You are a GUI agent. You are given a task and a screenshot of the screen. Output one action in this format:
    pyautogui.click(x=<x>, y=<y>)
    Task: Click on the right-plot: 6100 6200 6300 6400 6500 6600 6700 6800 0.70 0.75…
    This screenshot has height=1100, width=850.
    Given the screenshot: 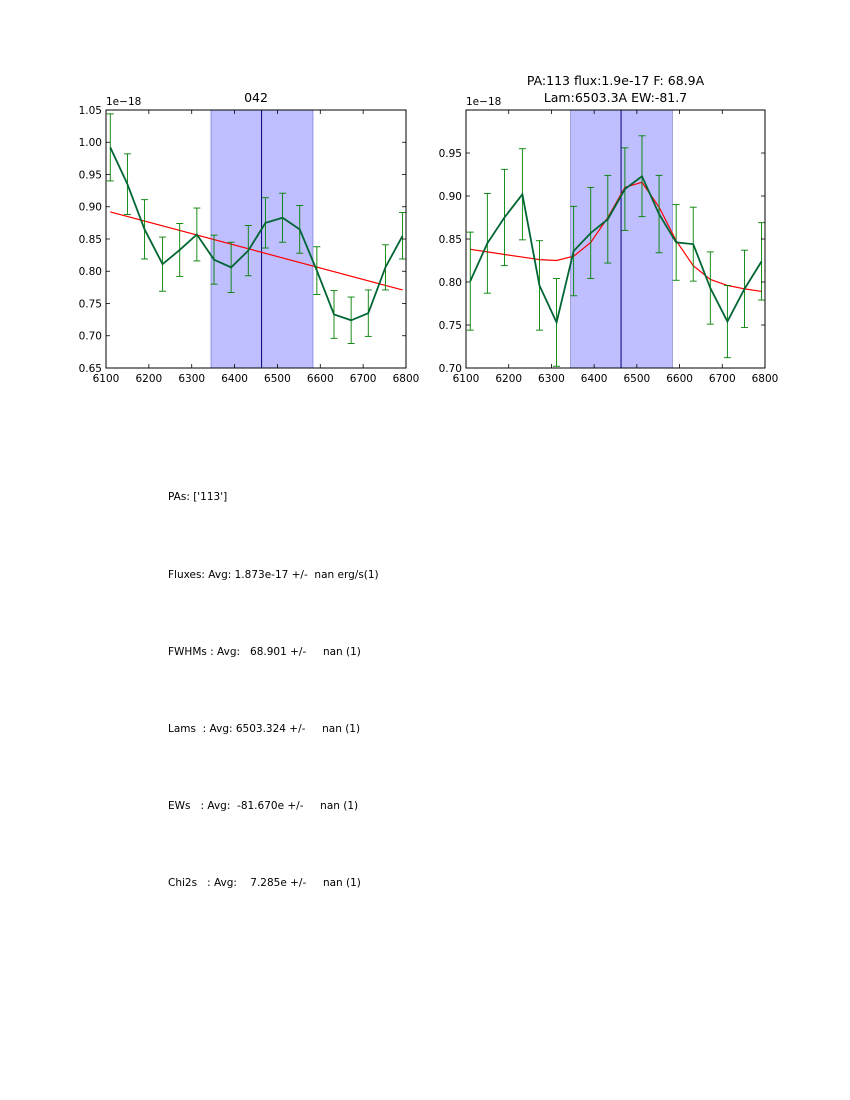 What is the action you would take?
    pyautogui.click(x=609, y=229)
    